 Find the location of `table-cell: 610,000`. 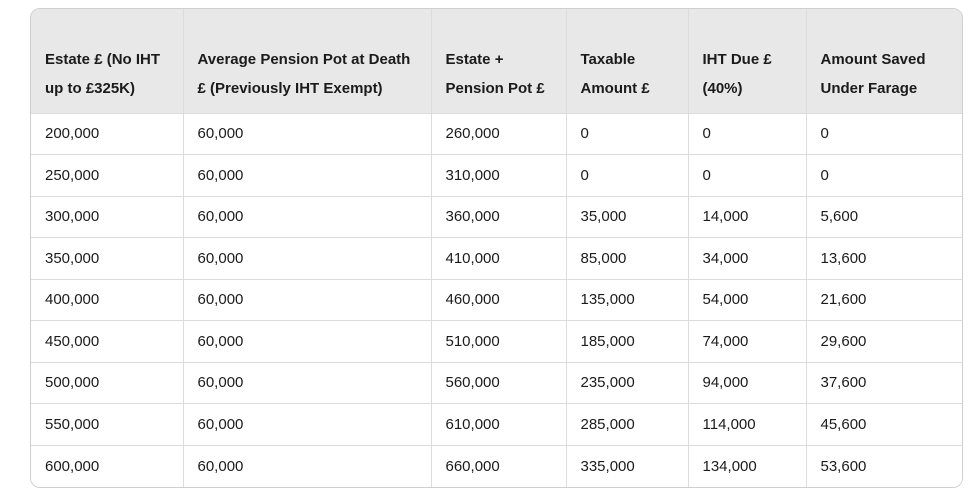

table-cell: 610,000 is located at coordinates (498, 424).